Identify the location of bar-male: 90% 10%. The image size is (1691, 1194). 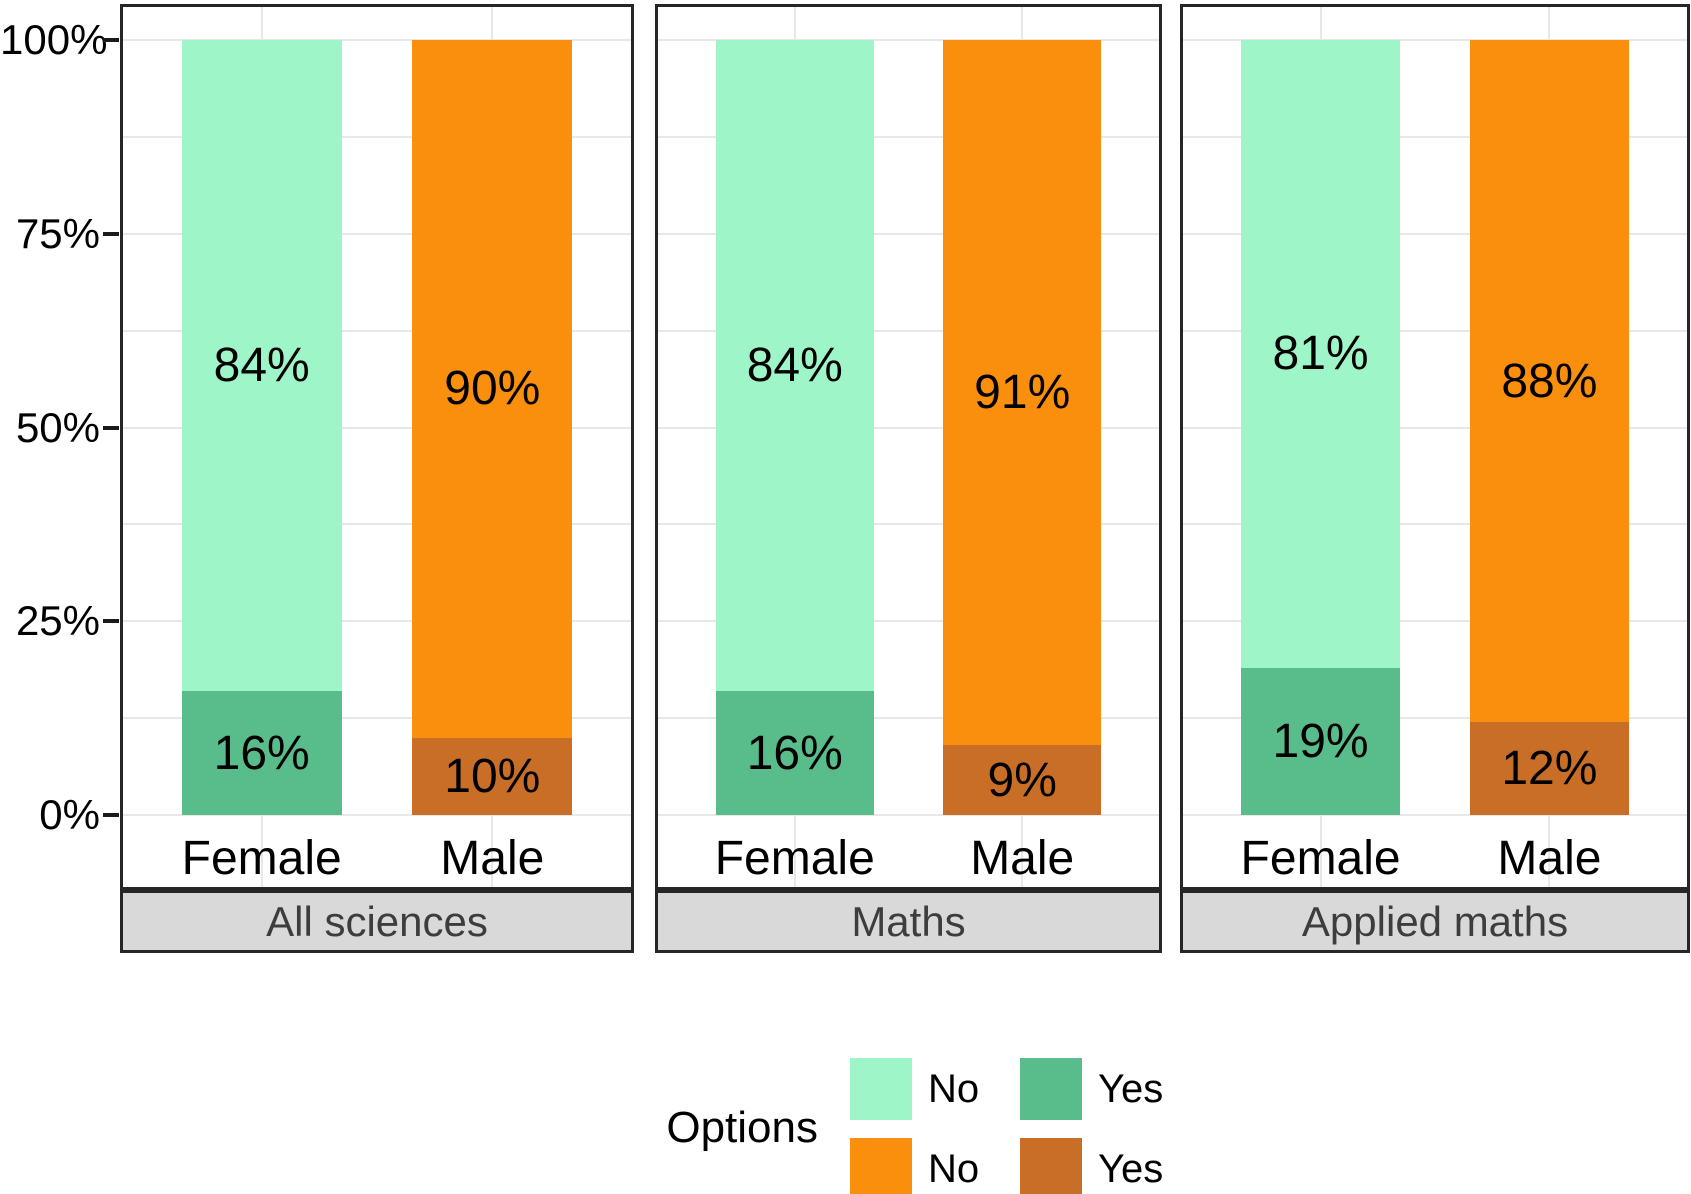
(492, 427).